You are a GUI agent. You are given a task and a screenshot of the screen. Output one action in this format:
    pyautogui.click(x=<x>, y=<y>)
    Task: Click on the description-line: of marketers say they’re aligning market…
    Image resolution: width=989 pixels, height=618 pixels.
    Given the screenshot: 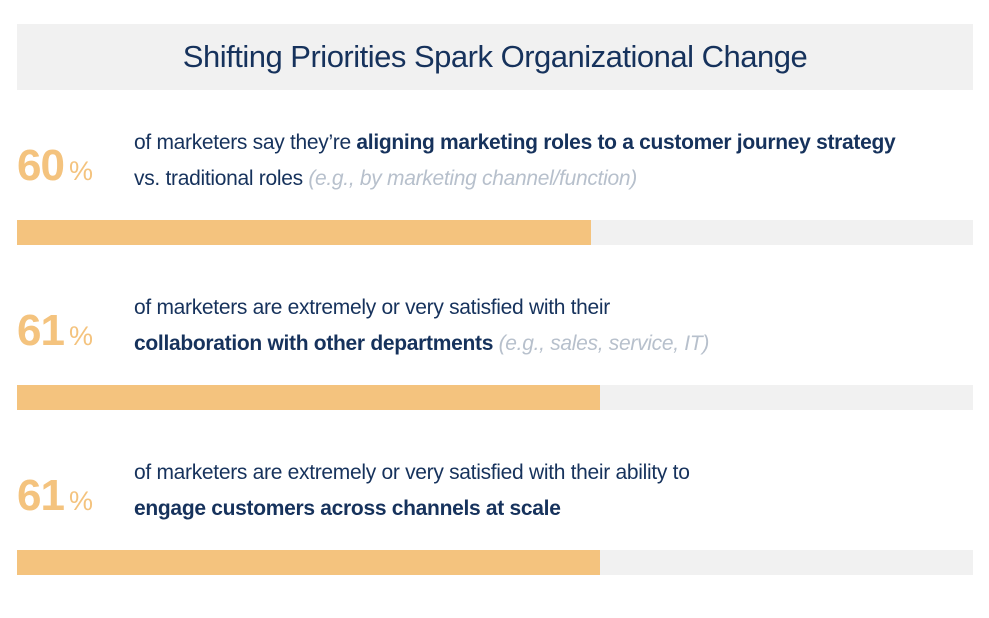 What is the action you would take?
    pyautogui.click(x=559, y=143)
    